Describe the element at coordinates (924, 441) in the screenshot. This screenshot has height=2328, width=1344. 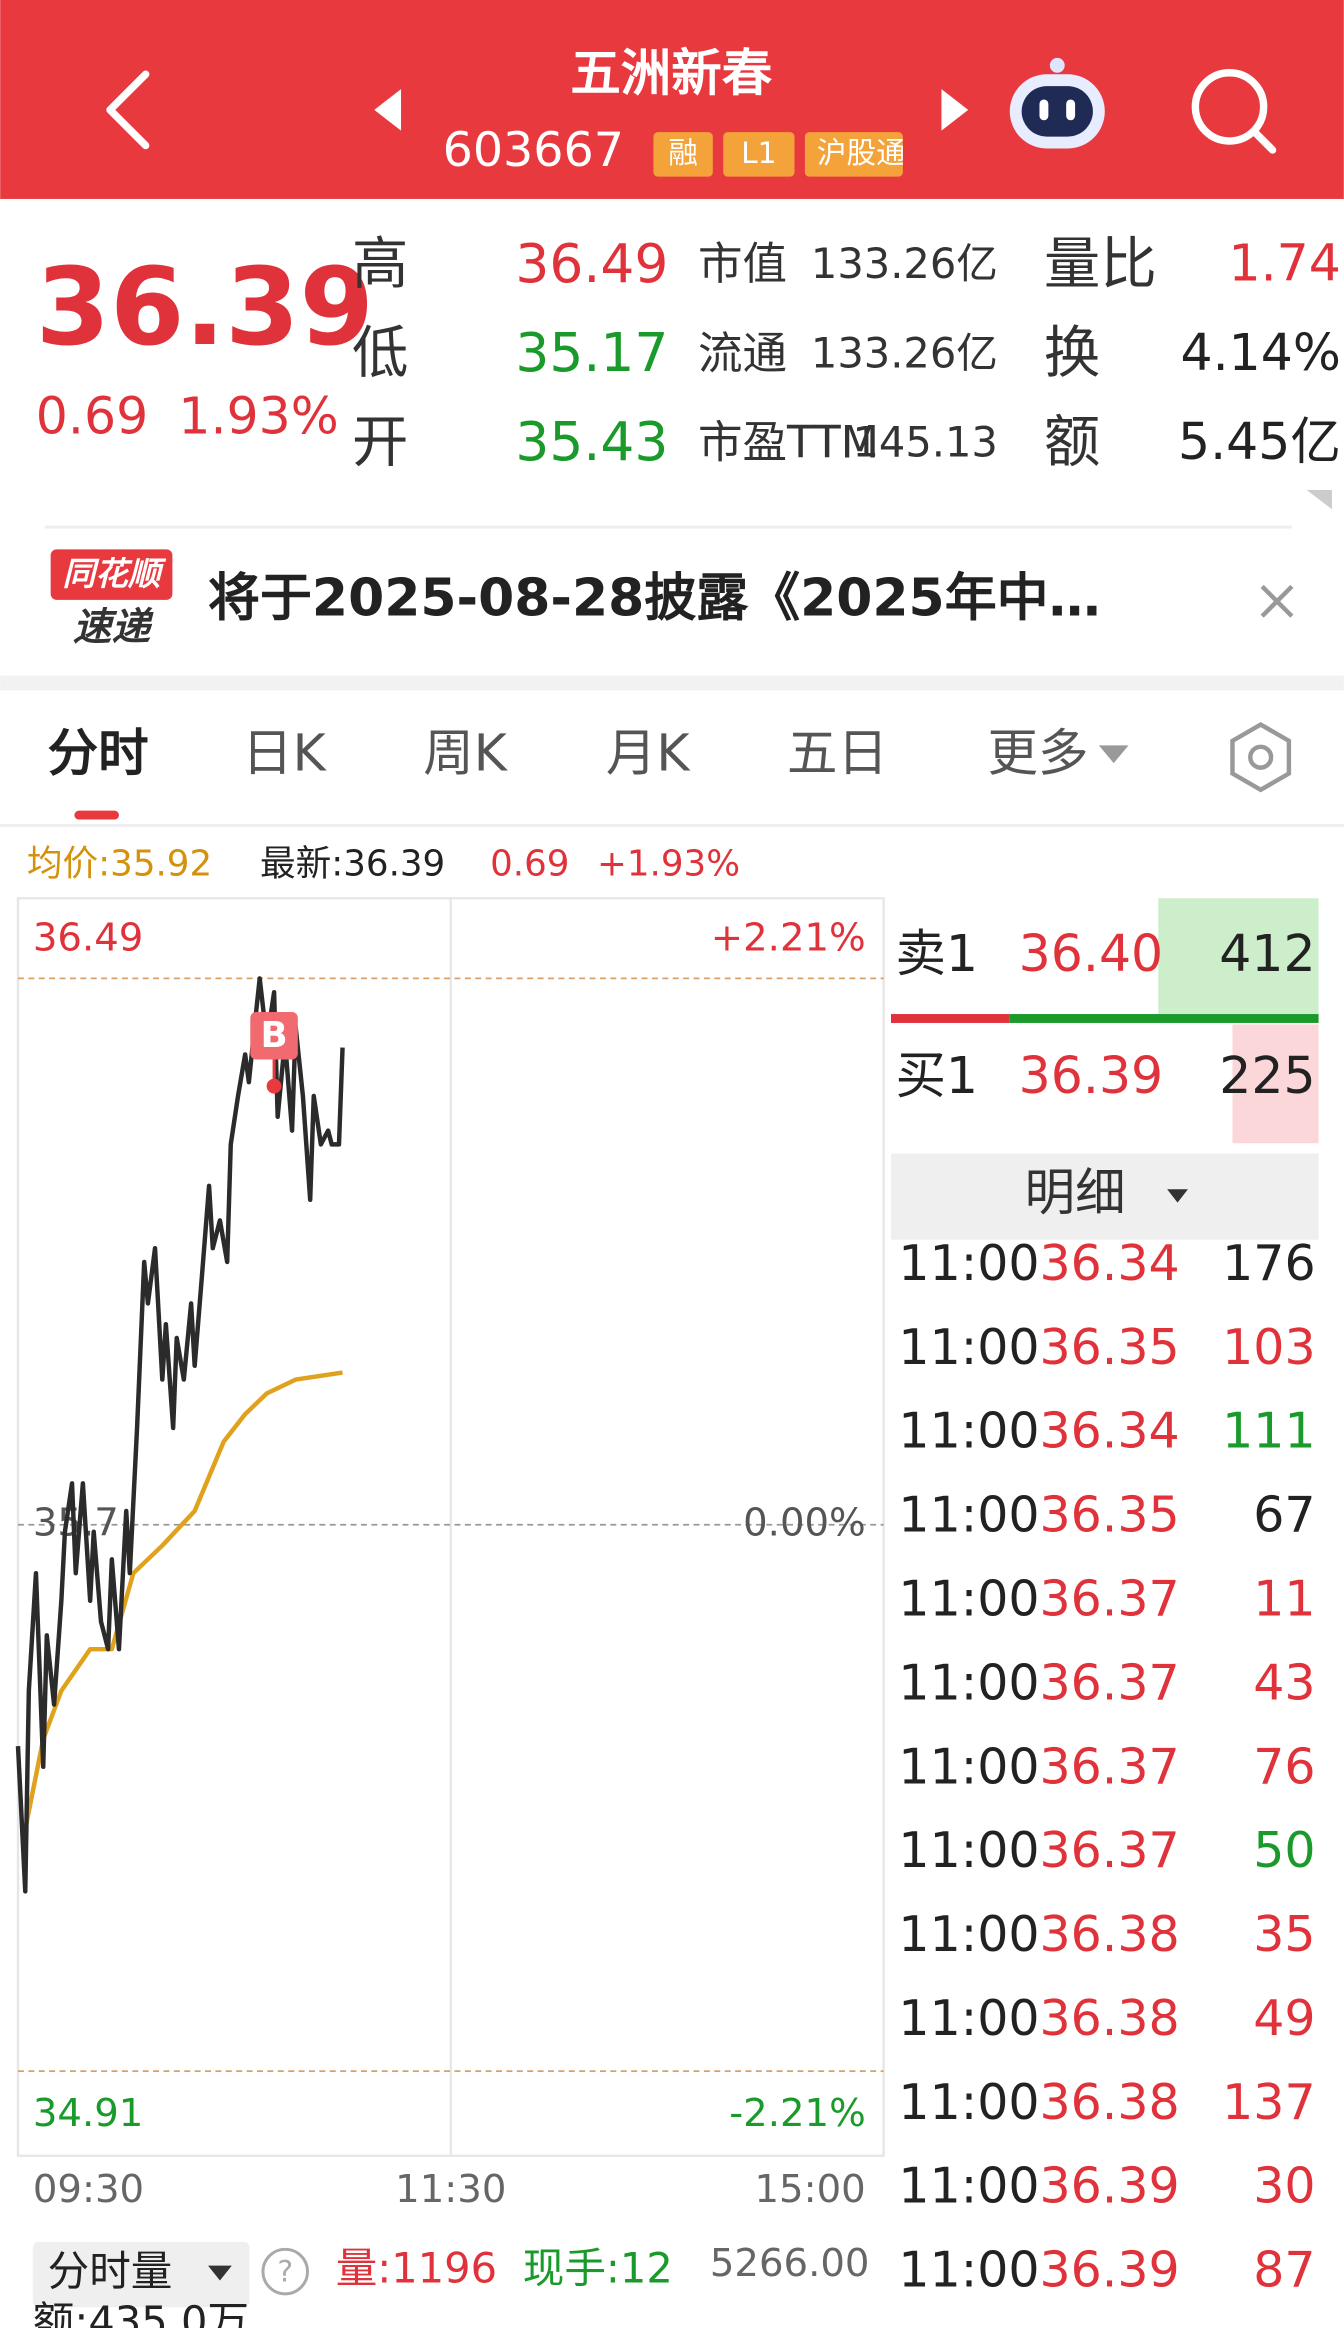
I see `info-value: 145.13` at that location.